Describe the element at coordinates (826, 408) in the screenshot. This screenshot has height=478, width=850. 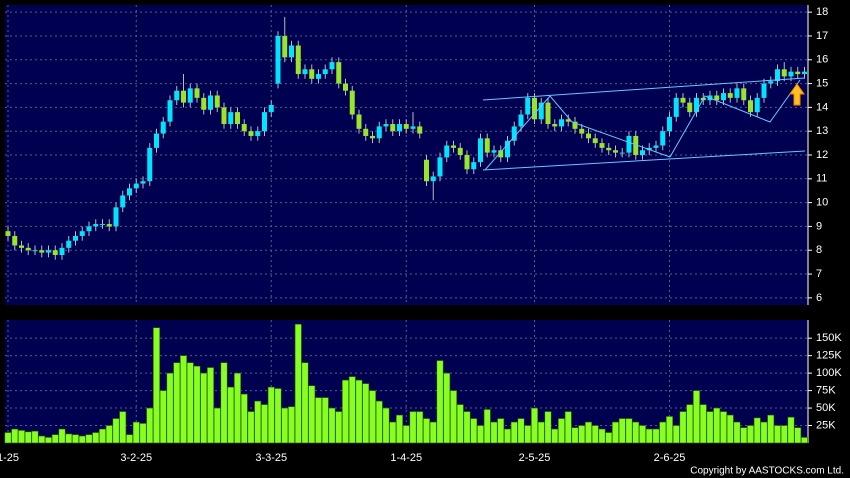
I see `y-tick-label: 50K` at that location.